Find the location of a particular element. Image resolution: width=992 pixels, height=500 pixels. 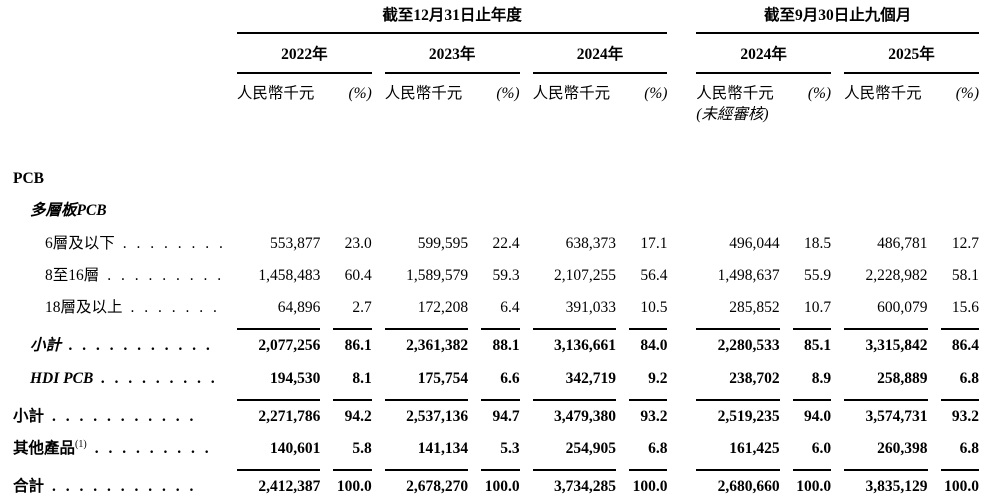

value-cell: 2,107,255 is located at coordinates (585, 275).